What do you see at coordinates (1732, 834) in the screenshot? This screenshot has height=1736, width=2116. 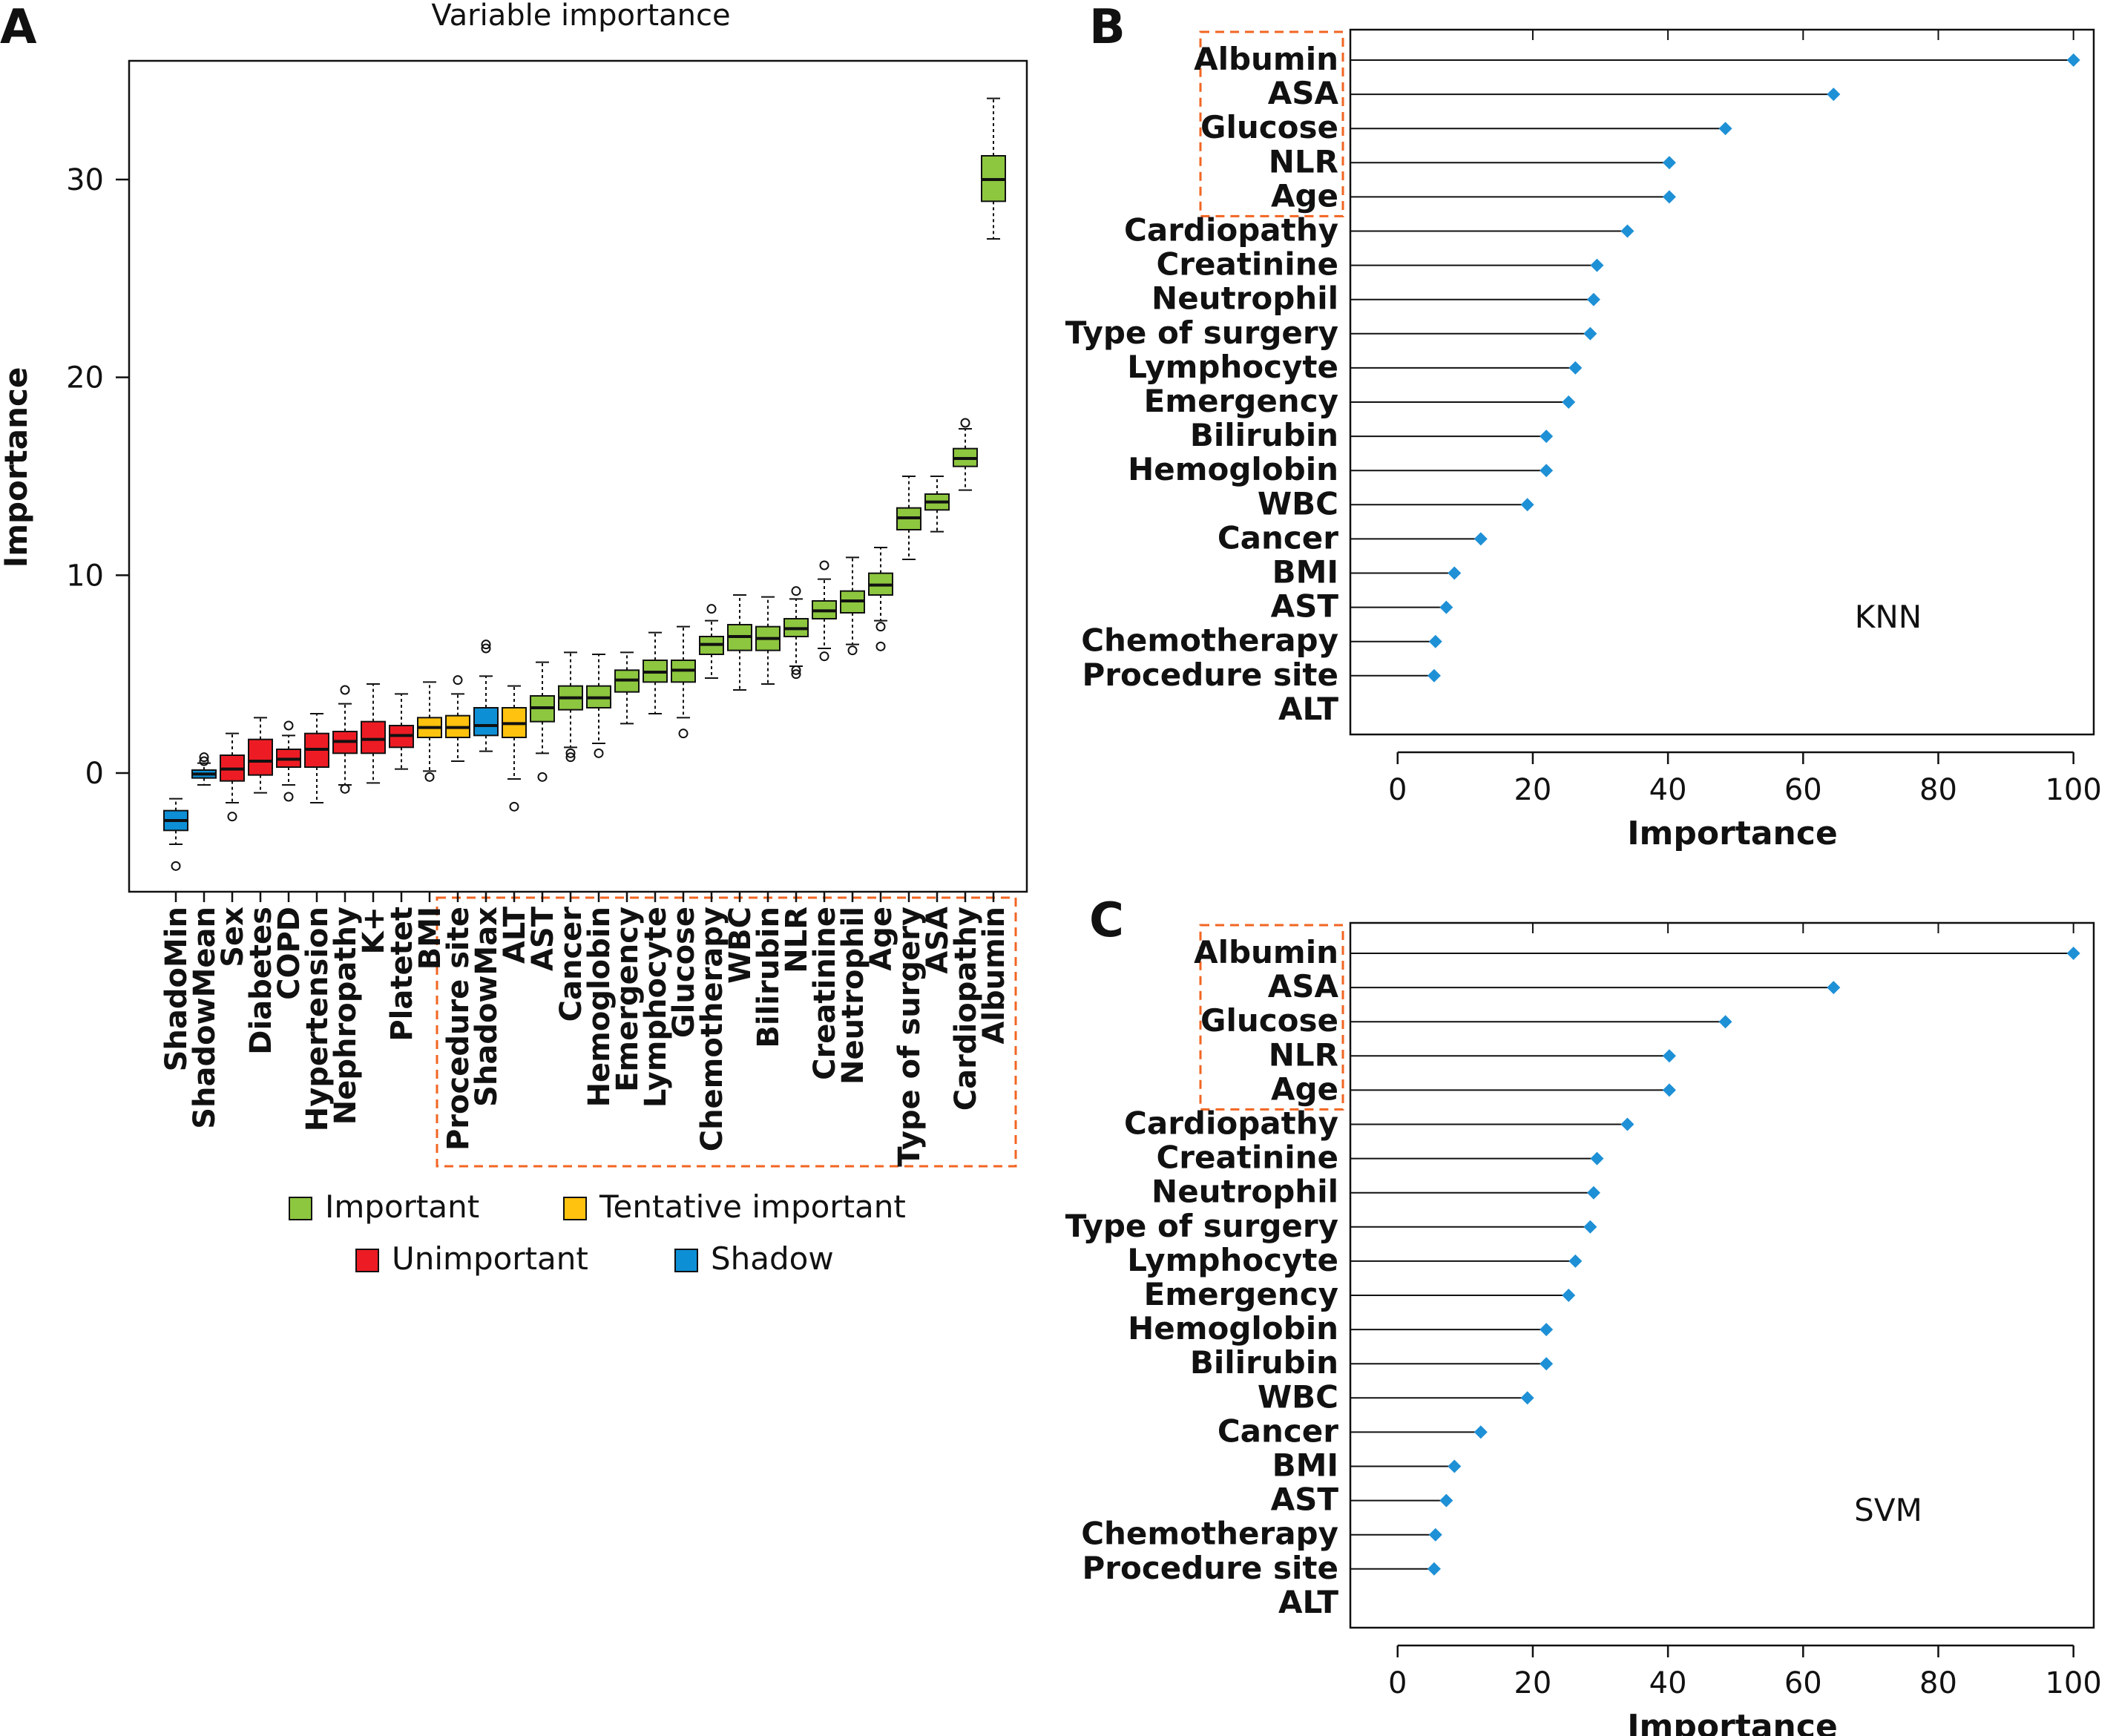 I see `x-axis-title: Importance` at bounding box center [1732, 834].